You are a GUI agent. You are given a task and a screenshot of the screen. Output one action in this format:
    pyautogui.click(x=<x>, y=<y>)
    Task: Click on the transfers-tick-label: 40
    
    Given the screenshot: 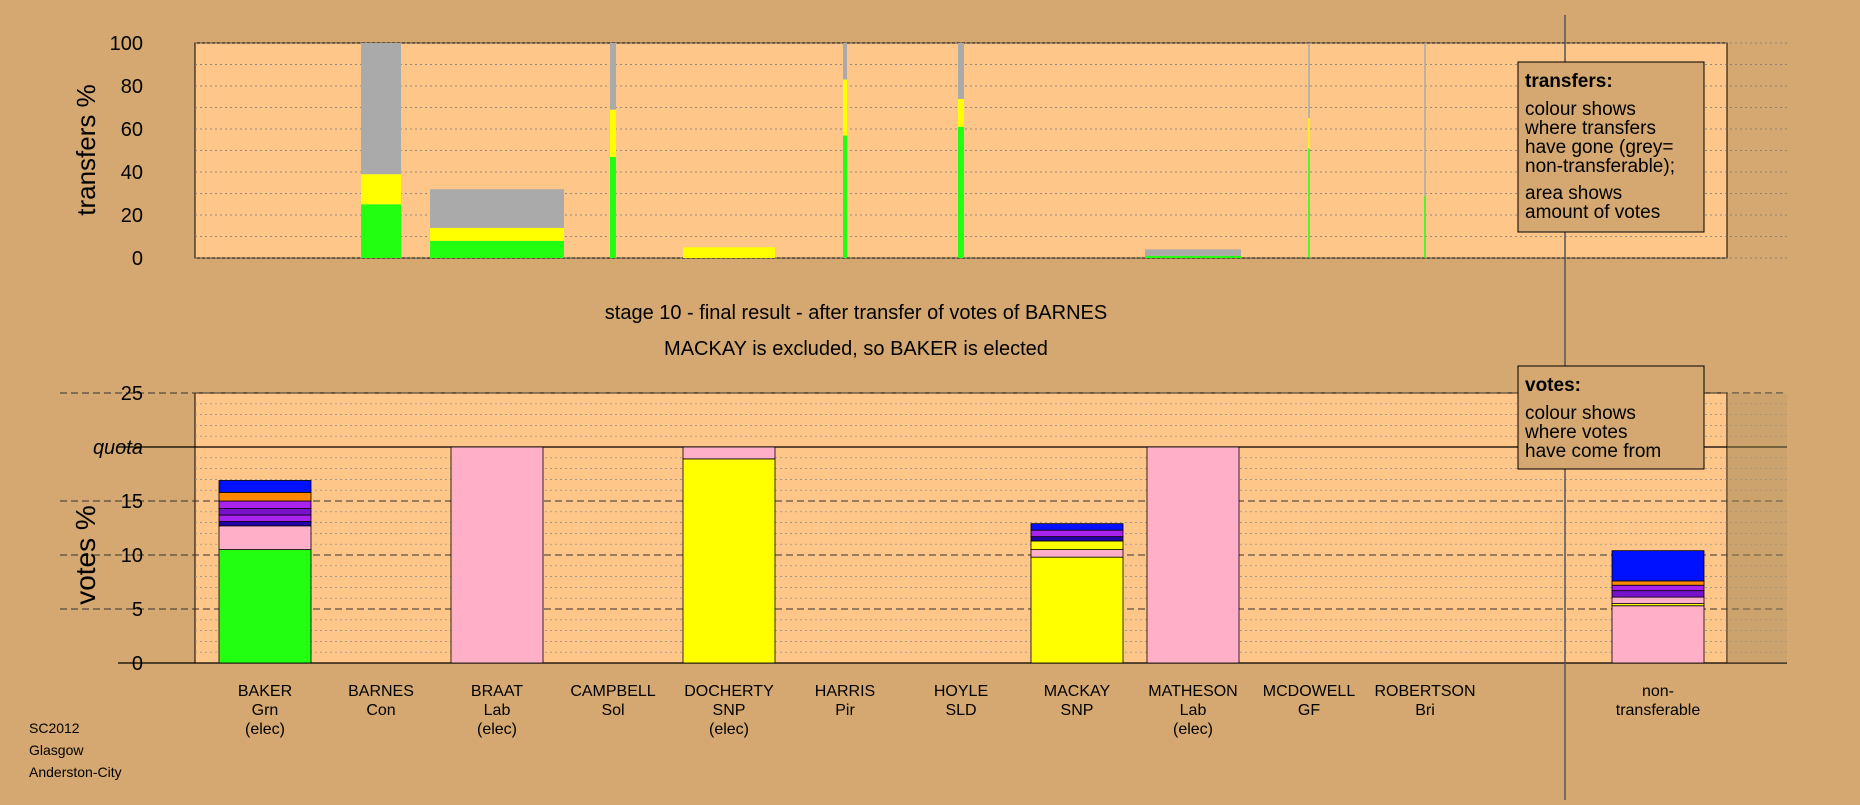 What is the action you would take?
    pyautogui.click(x=132, y=173)
    